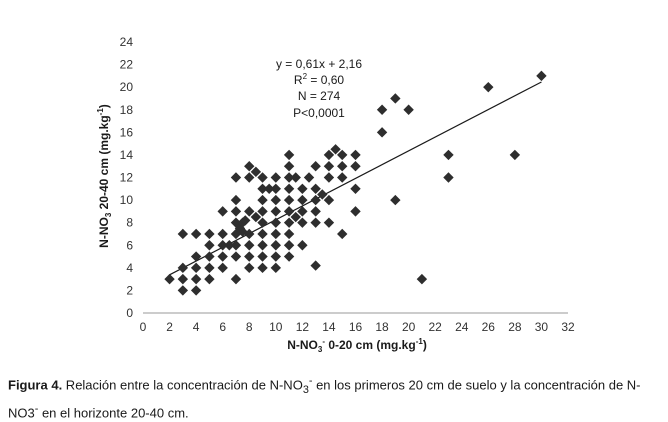 The height and width of the screenshot is (422, 668). I want to click on p-value-label: P<0,0001, so click(319, 113).